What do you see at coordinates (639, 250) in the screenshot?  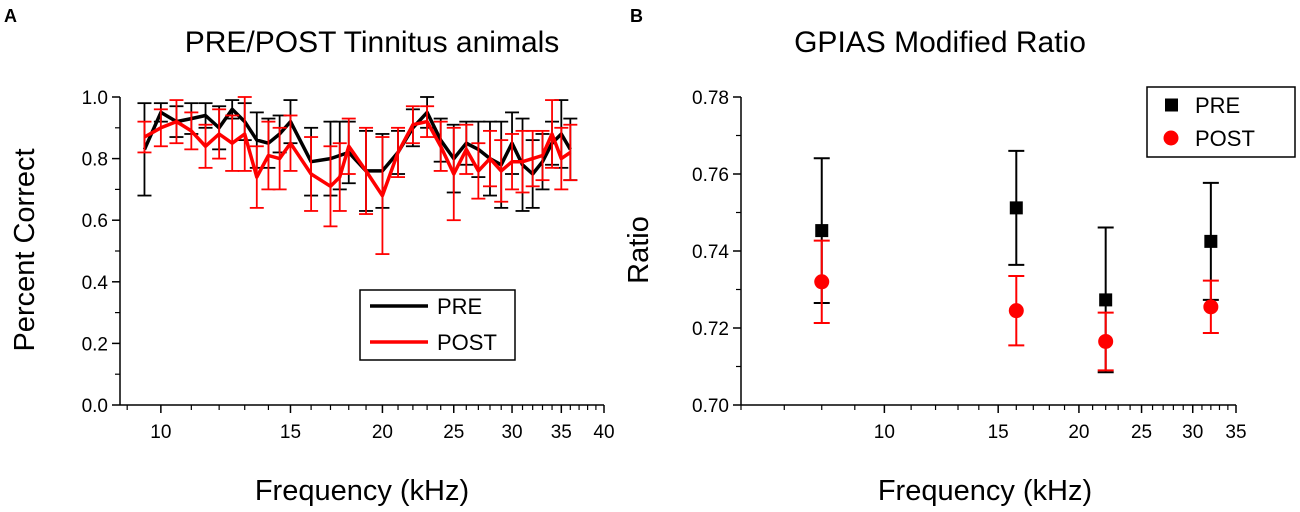 I see `panel-b-ylabel: Ratio` at bounding box center [639, 250].